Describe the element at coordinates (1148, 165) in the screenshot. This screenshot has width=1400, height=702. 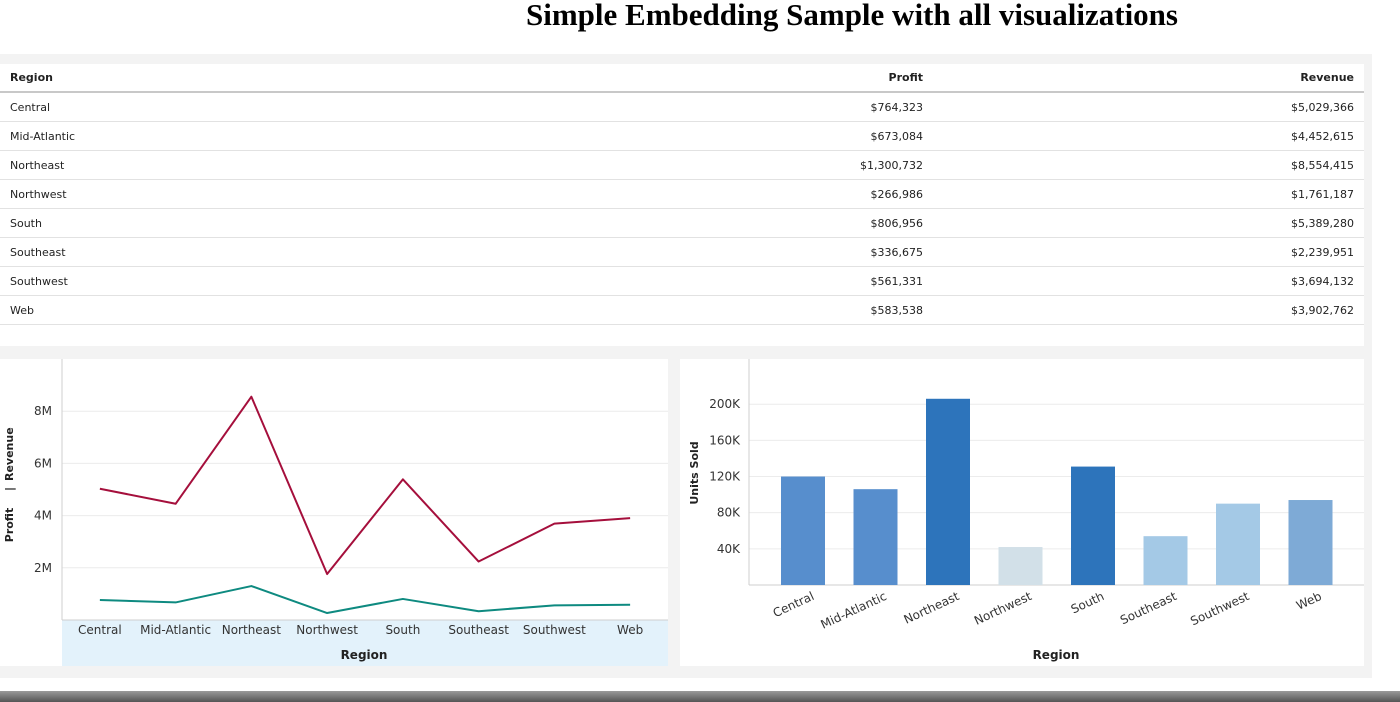
I see `cell-revenue: $8,554,415` at that location.